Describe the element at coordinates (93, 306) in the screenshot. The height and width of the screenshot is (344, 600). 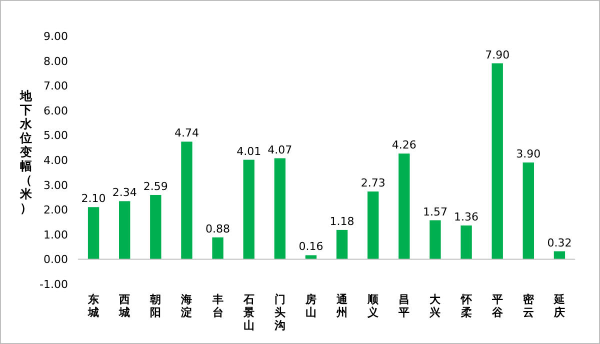
I see `x-tick-label: 东城` at that location.